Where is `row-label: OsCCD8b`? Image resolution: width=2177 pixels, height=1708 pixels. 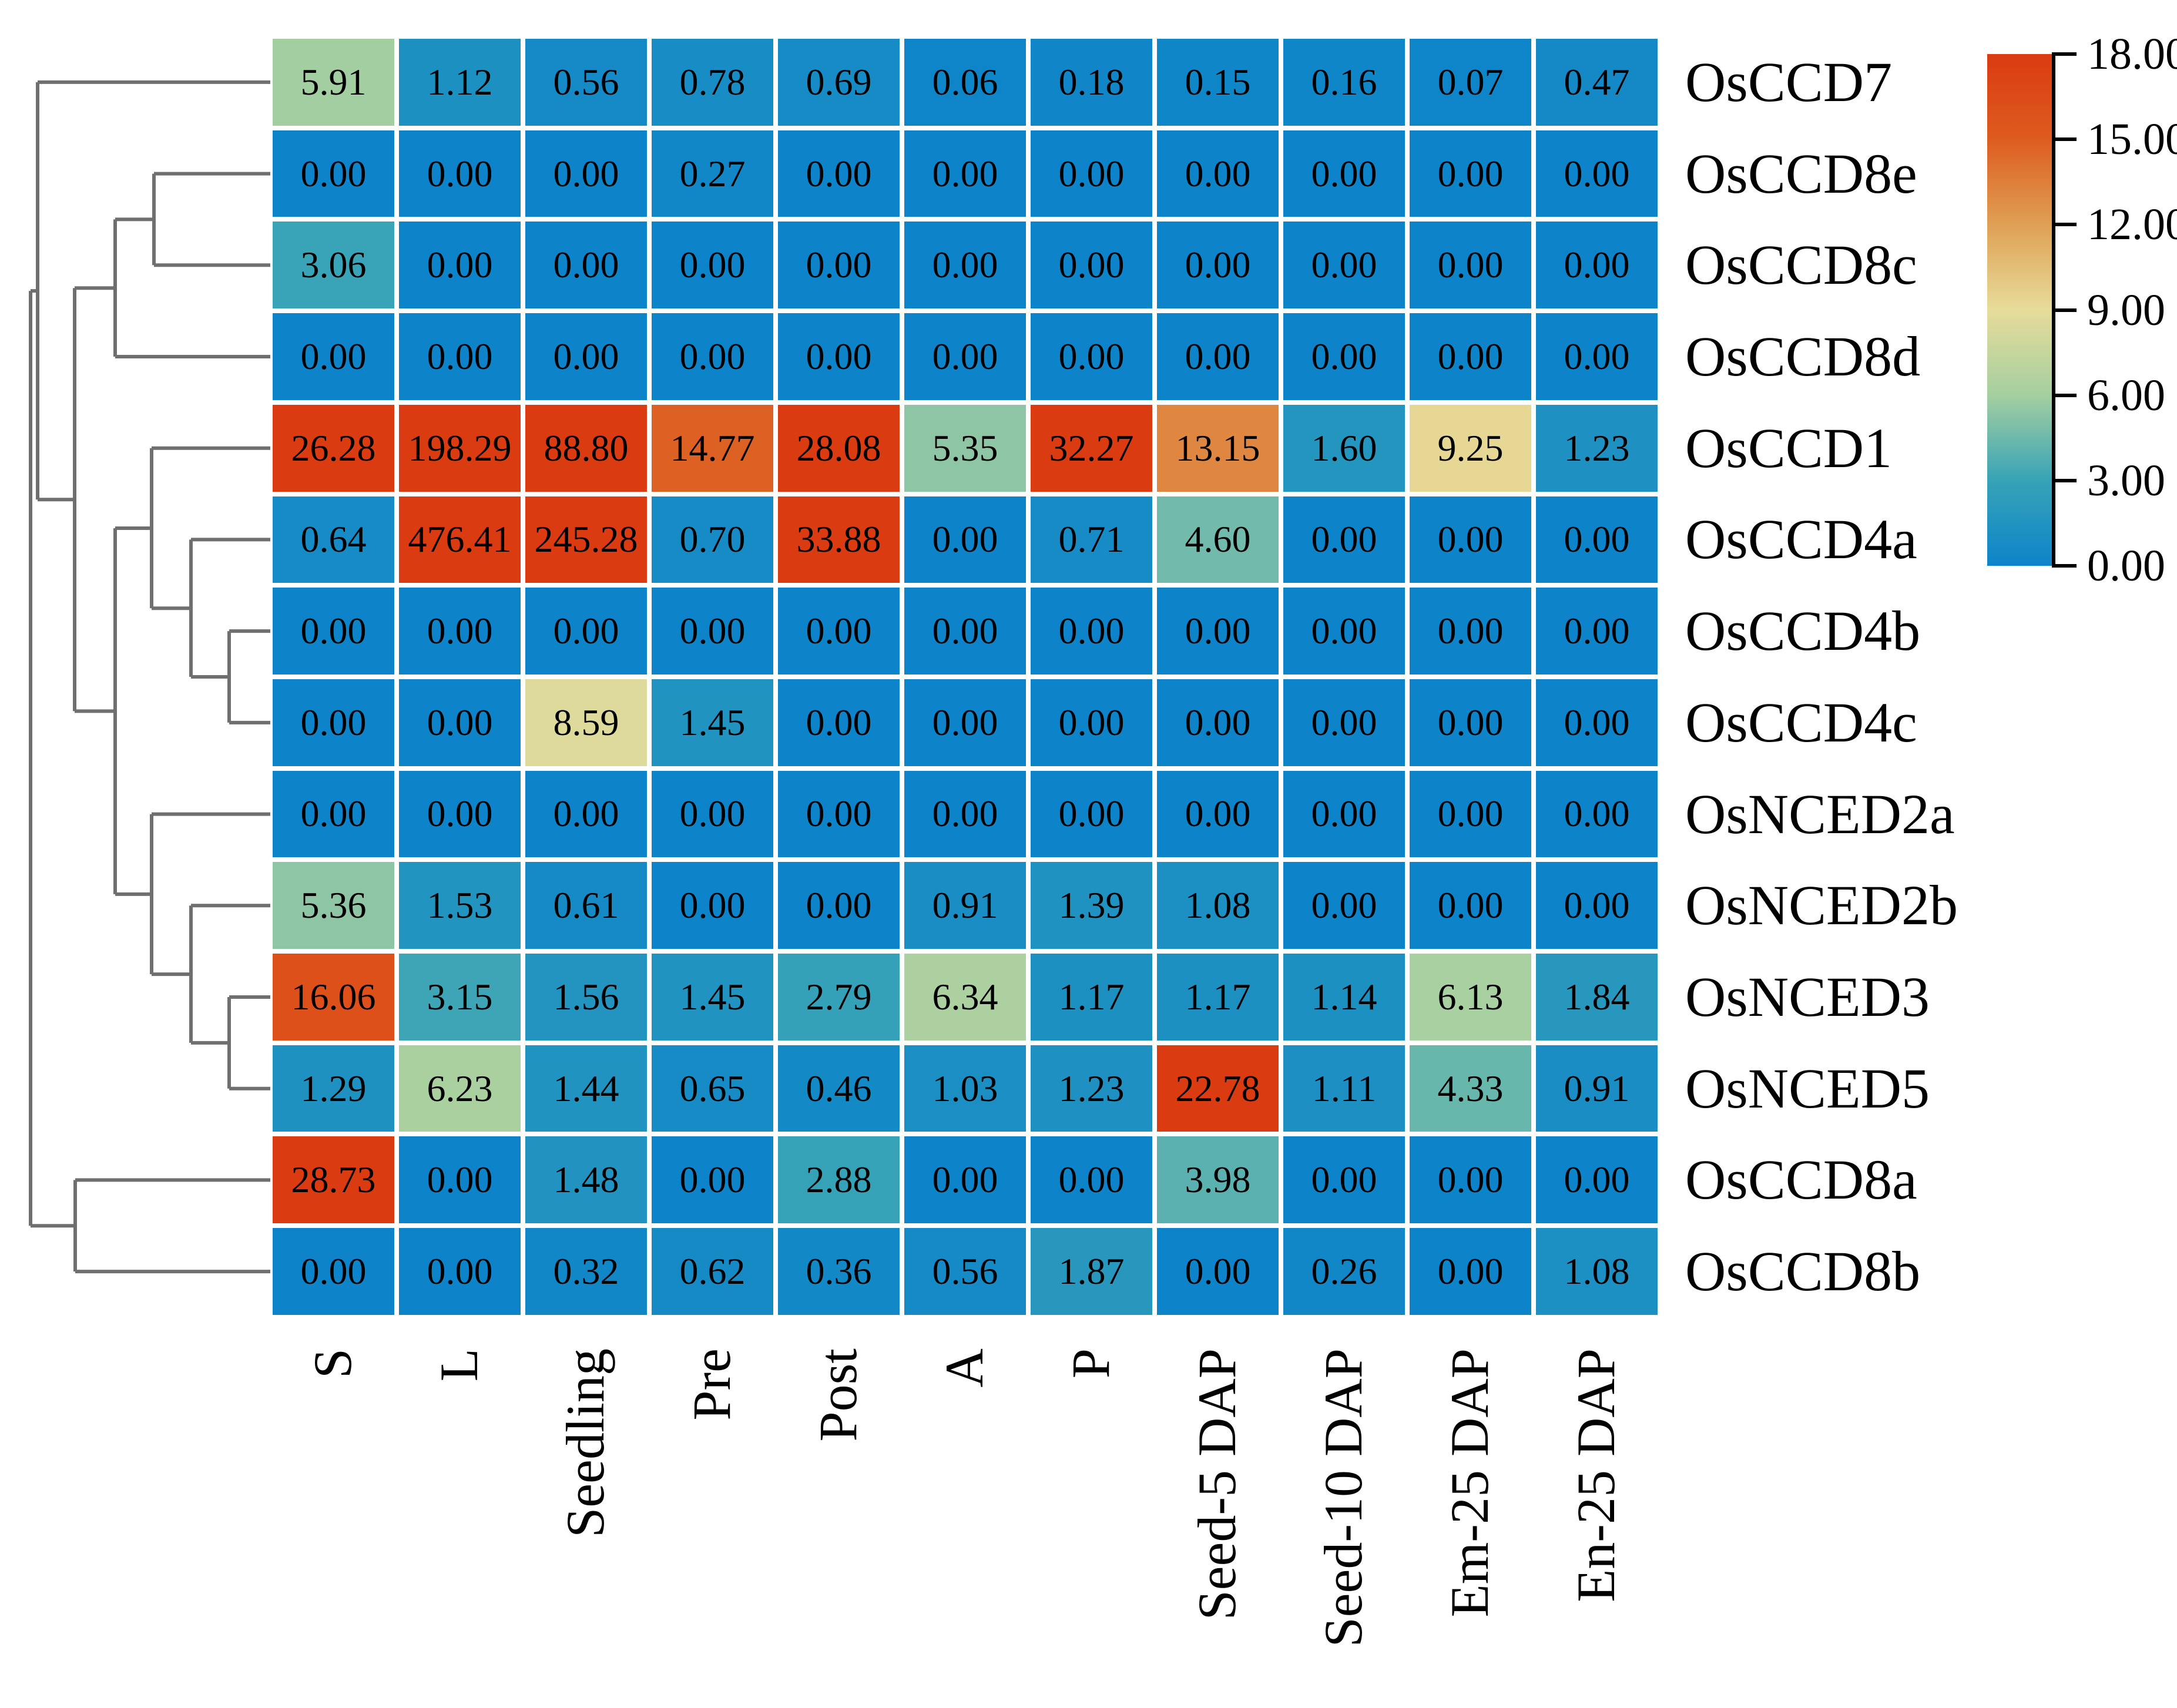 row-label: OsCCD8b is located at coordinates (1803, 1271).